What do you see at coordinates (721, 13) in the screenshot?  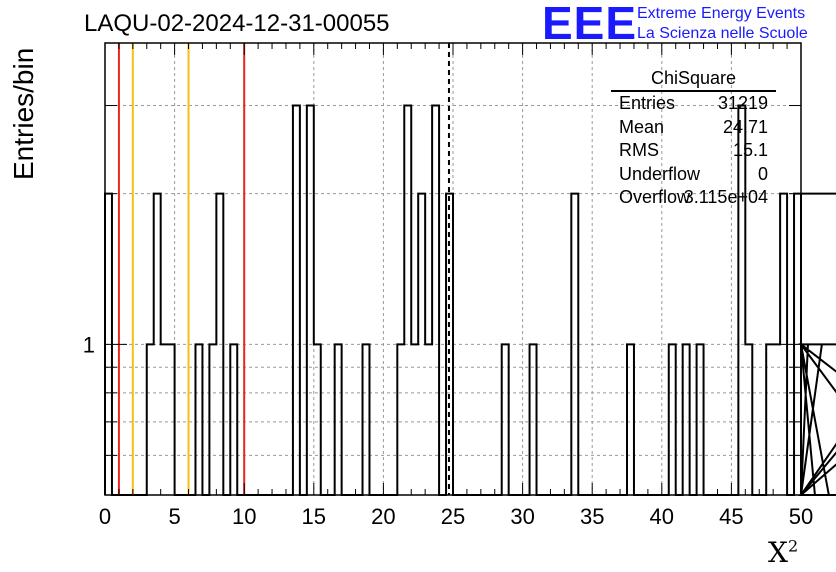 I see `logo-line-1: Extreme Energy Events` at bounding box center [721, 13].